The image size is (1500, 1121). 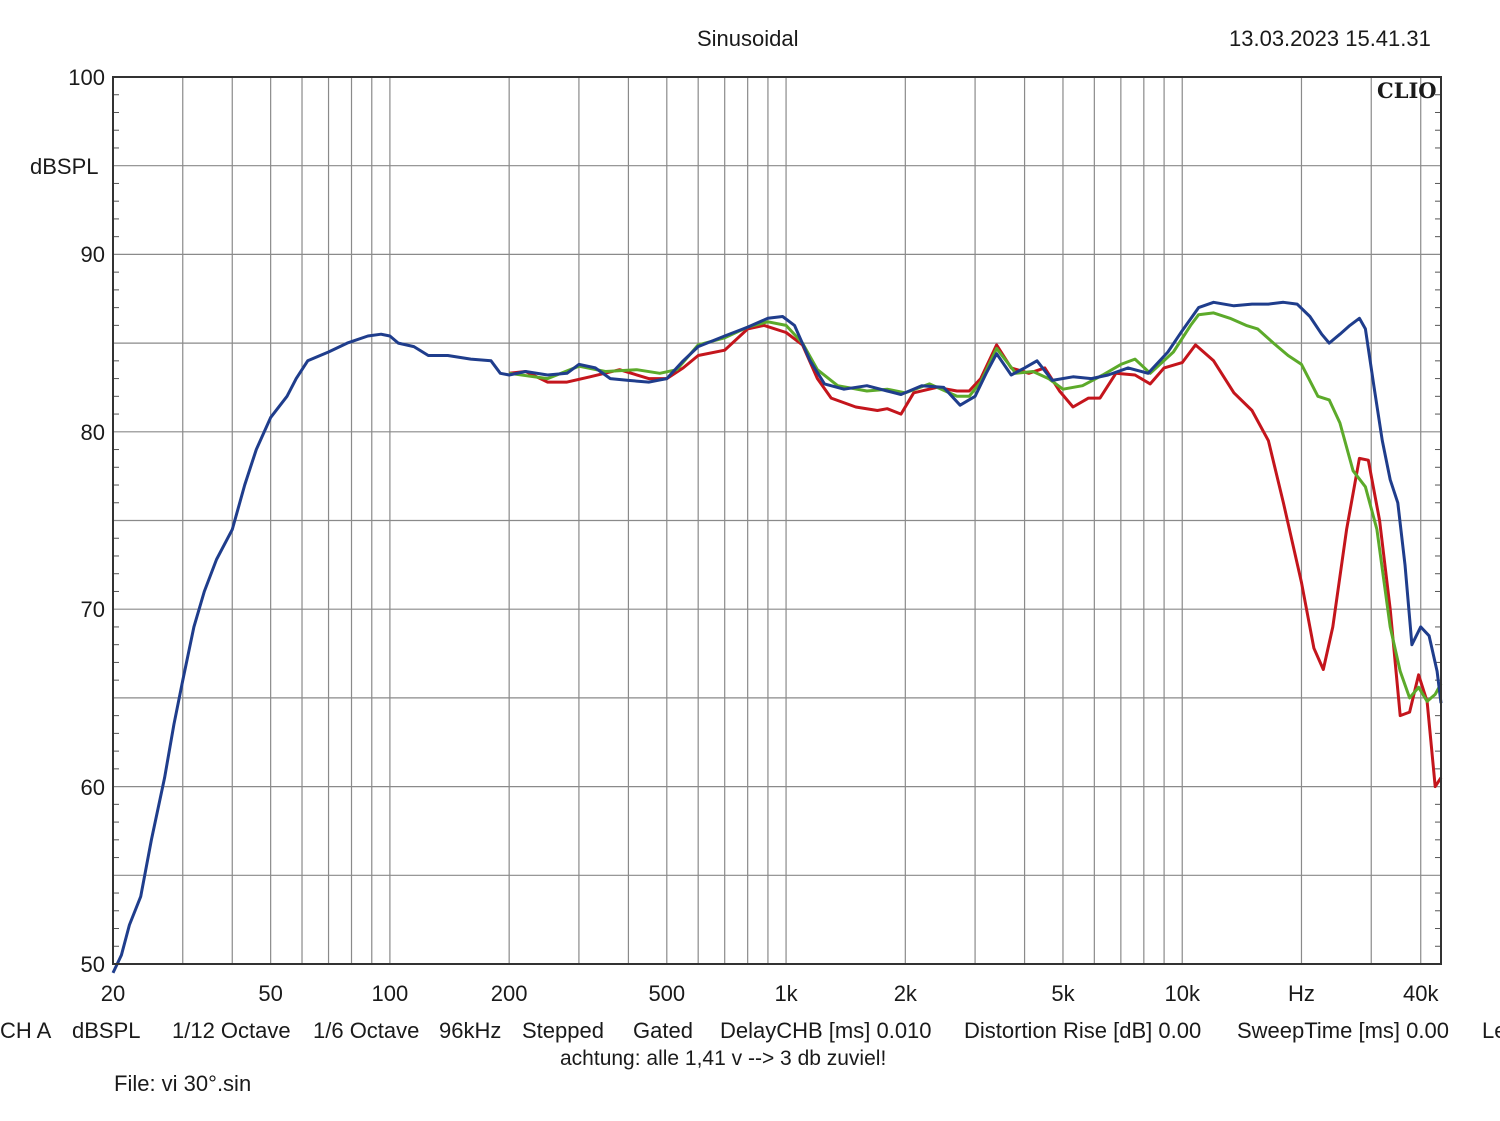 I want to click on setting-item: SweepTime [ms] 0.00, so click(x=1343, y=1030).